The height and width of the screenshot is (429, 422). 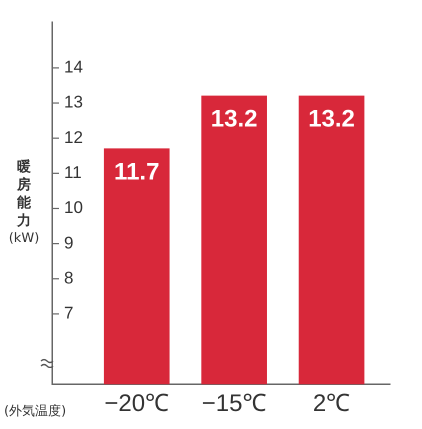 I want to click on x-tick-label: −20℃, so click(x=137, y=404).